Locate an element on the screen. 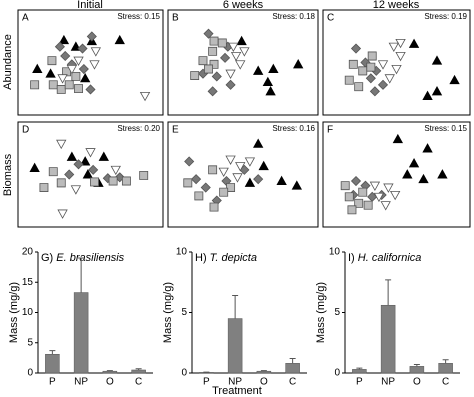  y-tick-label: 5 is located at coordinates (30, 342).